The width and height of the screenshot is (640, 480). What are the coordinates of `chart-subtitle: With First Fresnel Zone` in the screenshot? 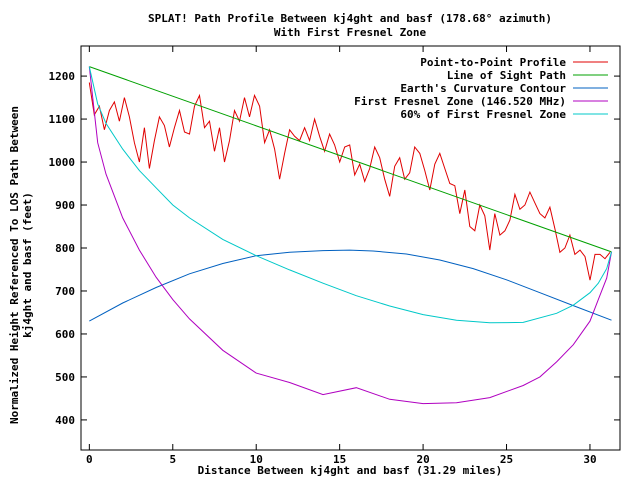 It's located at (350, 32).